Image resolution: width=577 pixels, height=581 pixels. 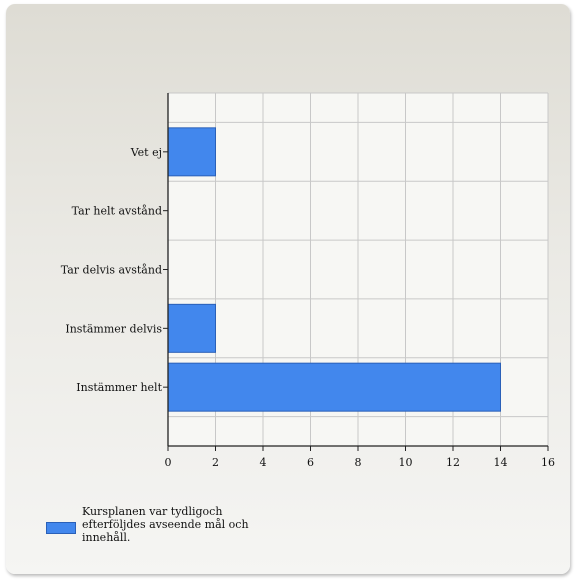 I want to click on x-tick-label: 0, so click(x=168, y=462).